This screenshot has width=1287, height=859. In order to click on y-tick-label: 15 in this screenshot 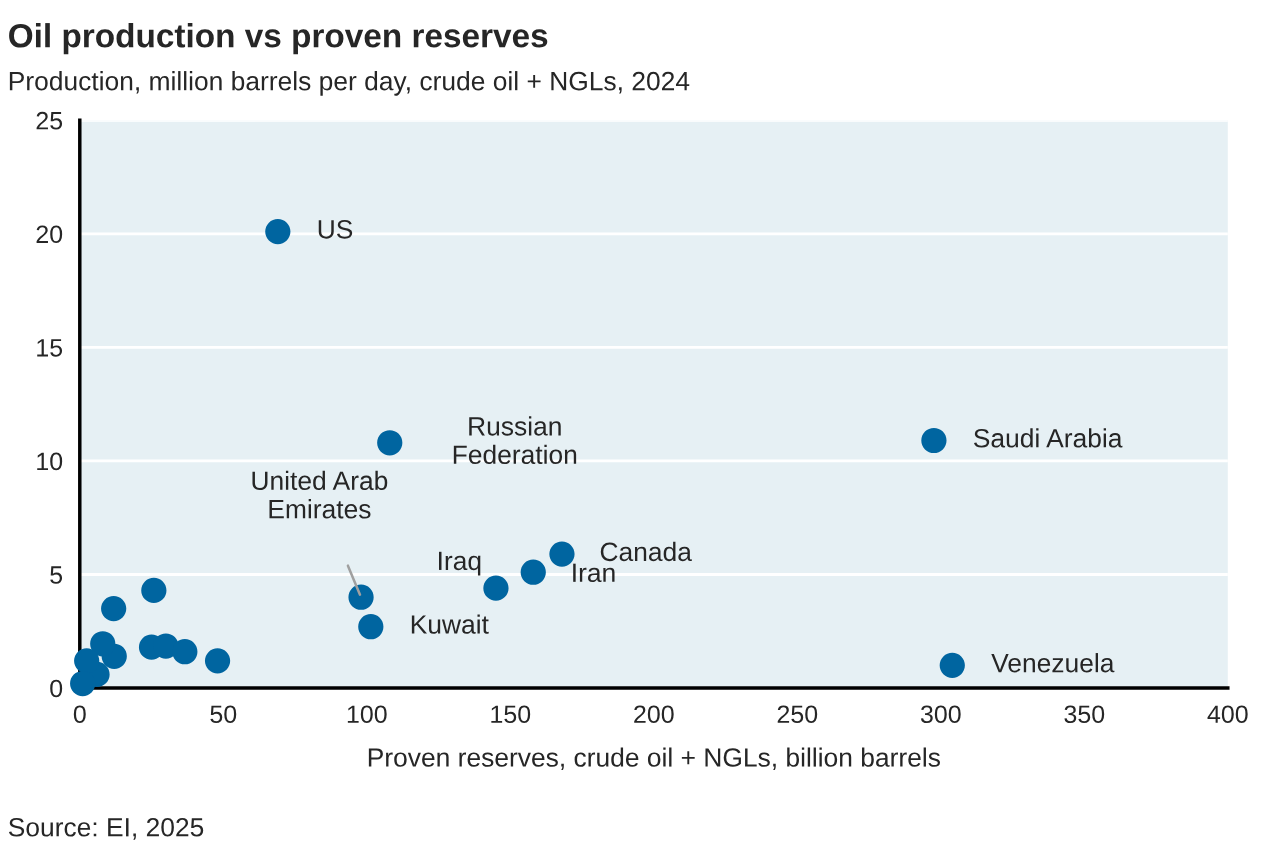, I will do `click(50, 348)`.